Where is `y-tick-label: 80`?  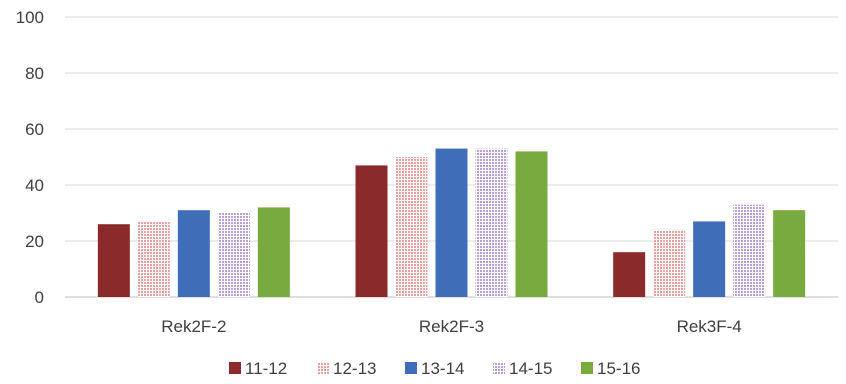
y-tick-label: 80 is located at coordinates (34, 73).